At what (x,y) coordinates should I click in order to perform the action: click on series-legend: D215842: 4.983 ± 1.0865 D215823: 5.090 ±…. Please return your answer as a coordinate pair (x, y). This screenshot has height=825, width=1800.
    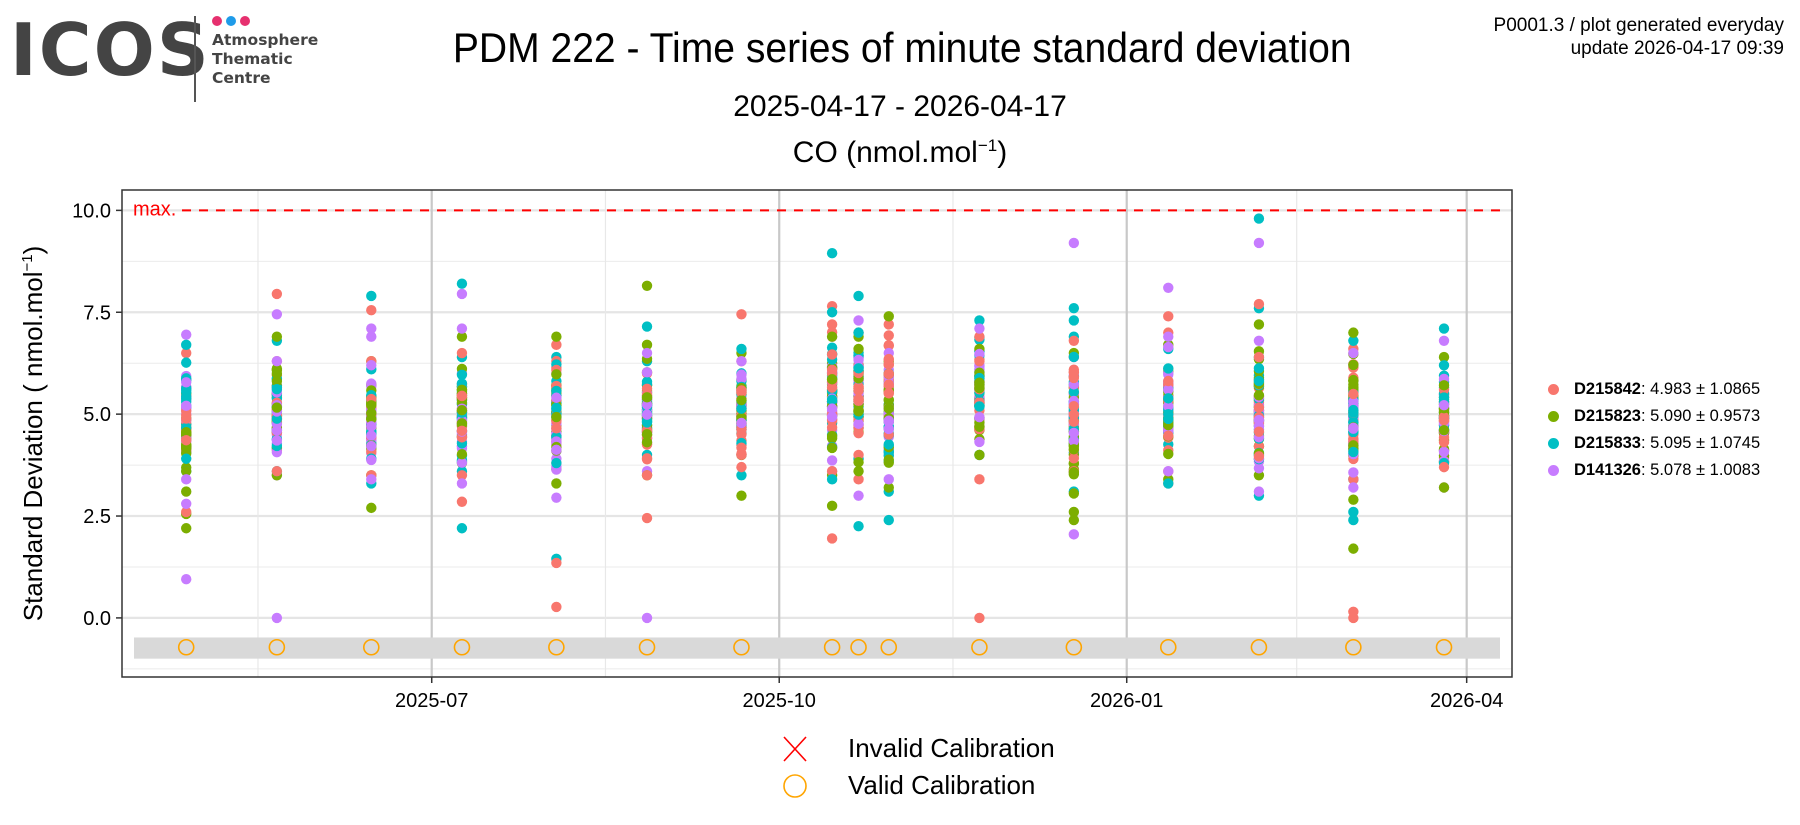
    Looking at the image, I should click on (1654, 430).